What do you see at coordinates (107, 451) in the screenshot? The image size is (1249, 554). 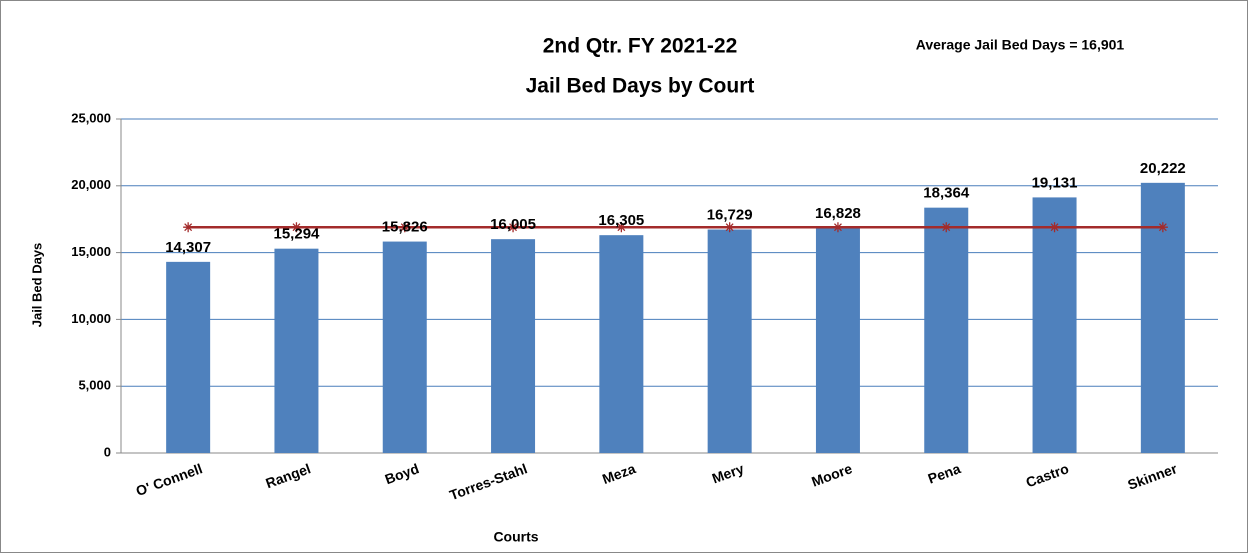 I see `y-tick-label: 0` at bounding box center [107, 451].